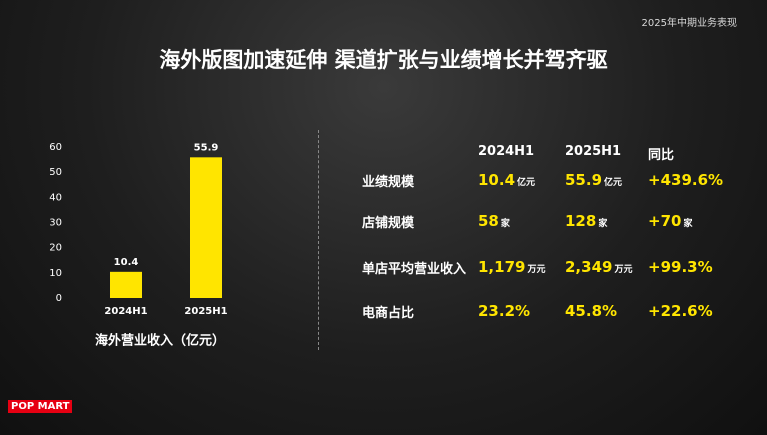 This screenshot has width=767, height=435. I want to click on y-tick-label: 20, so click(55, 248).